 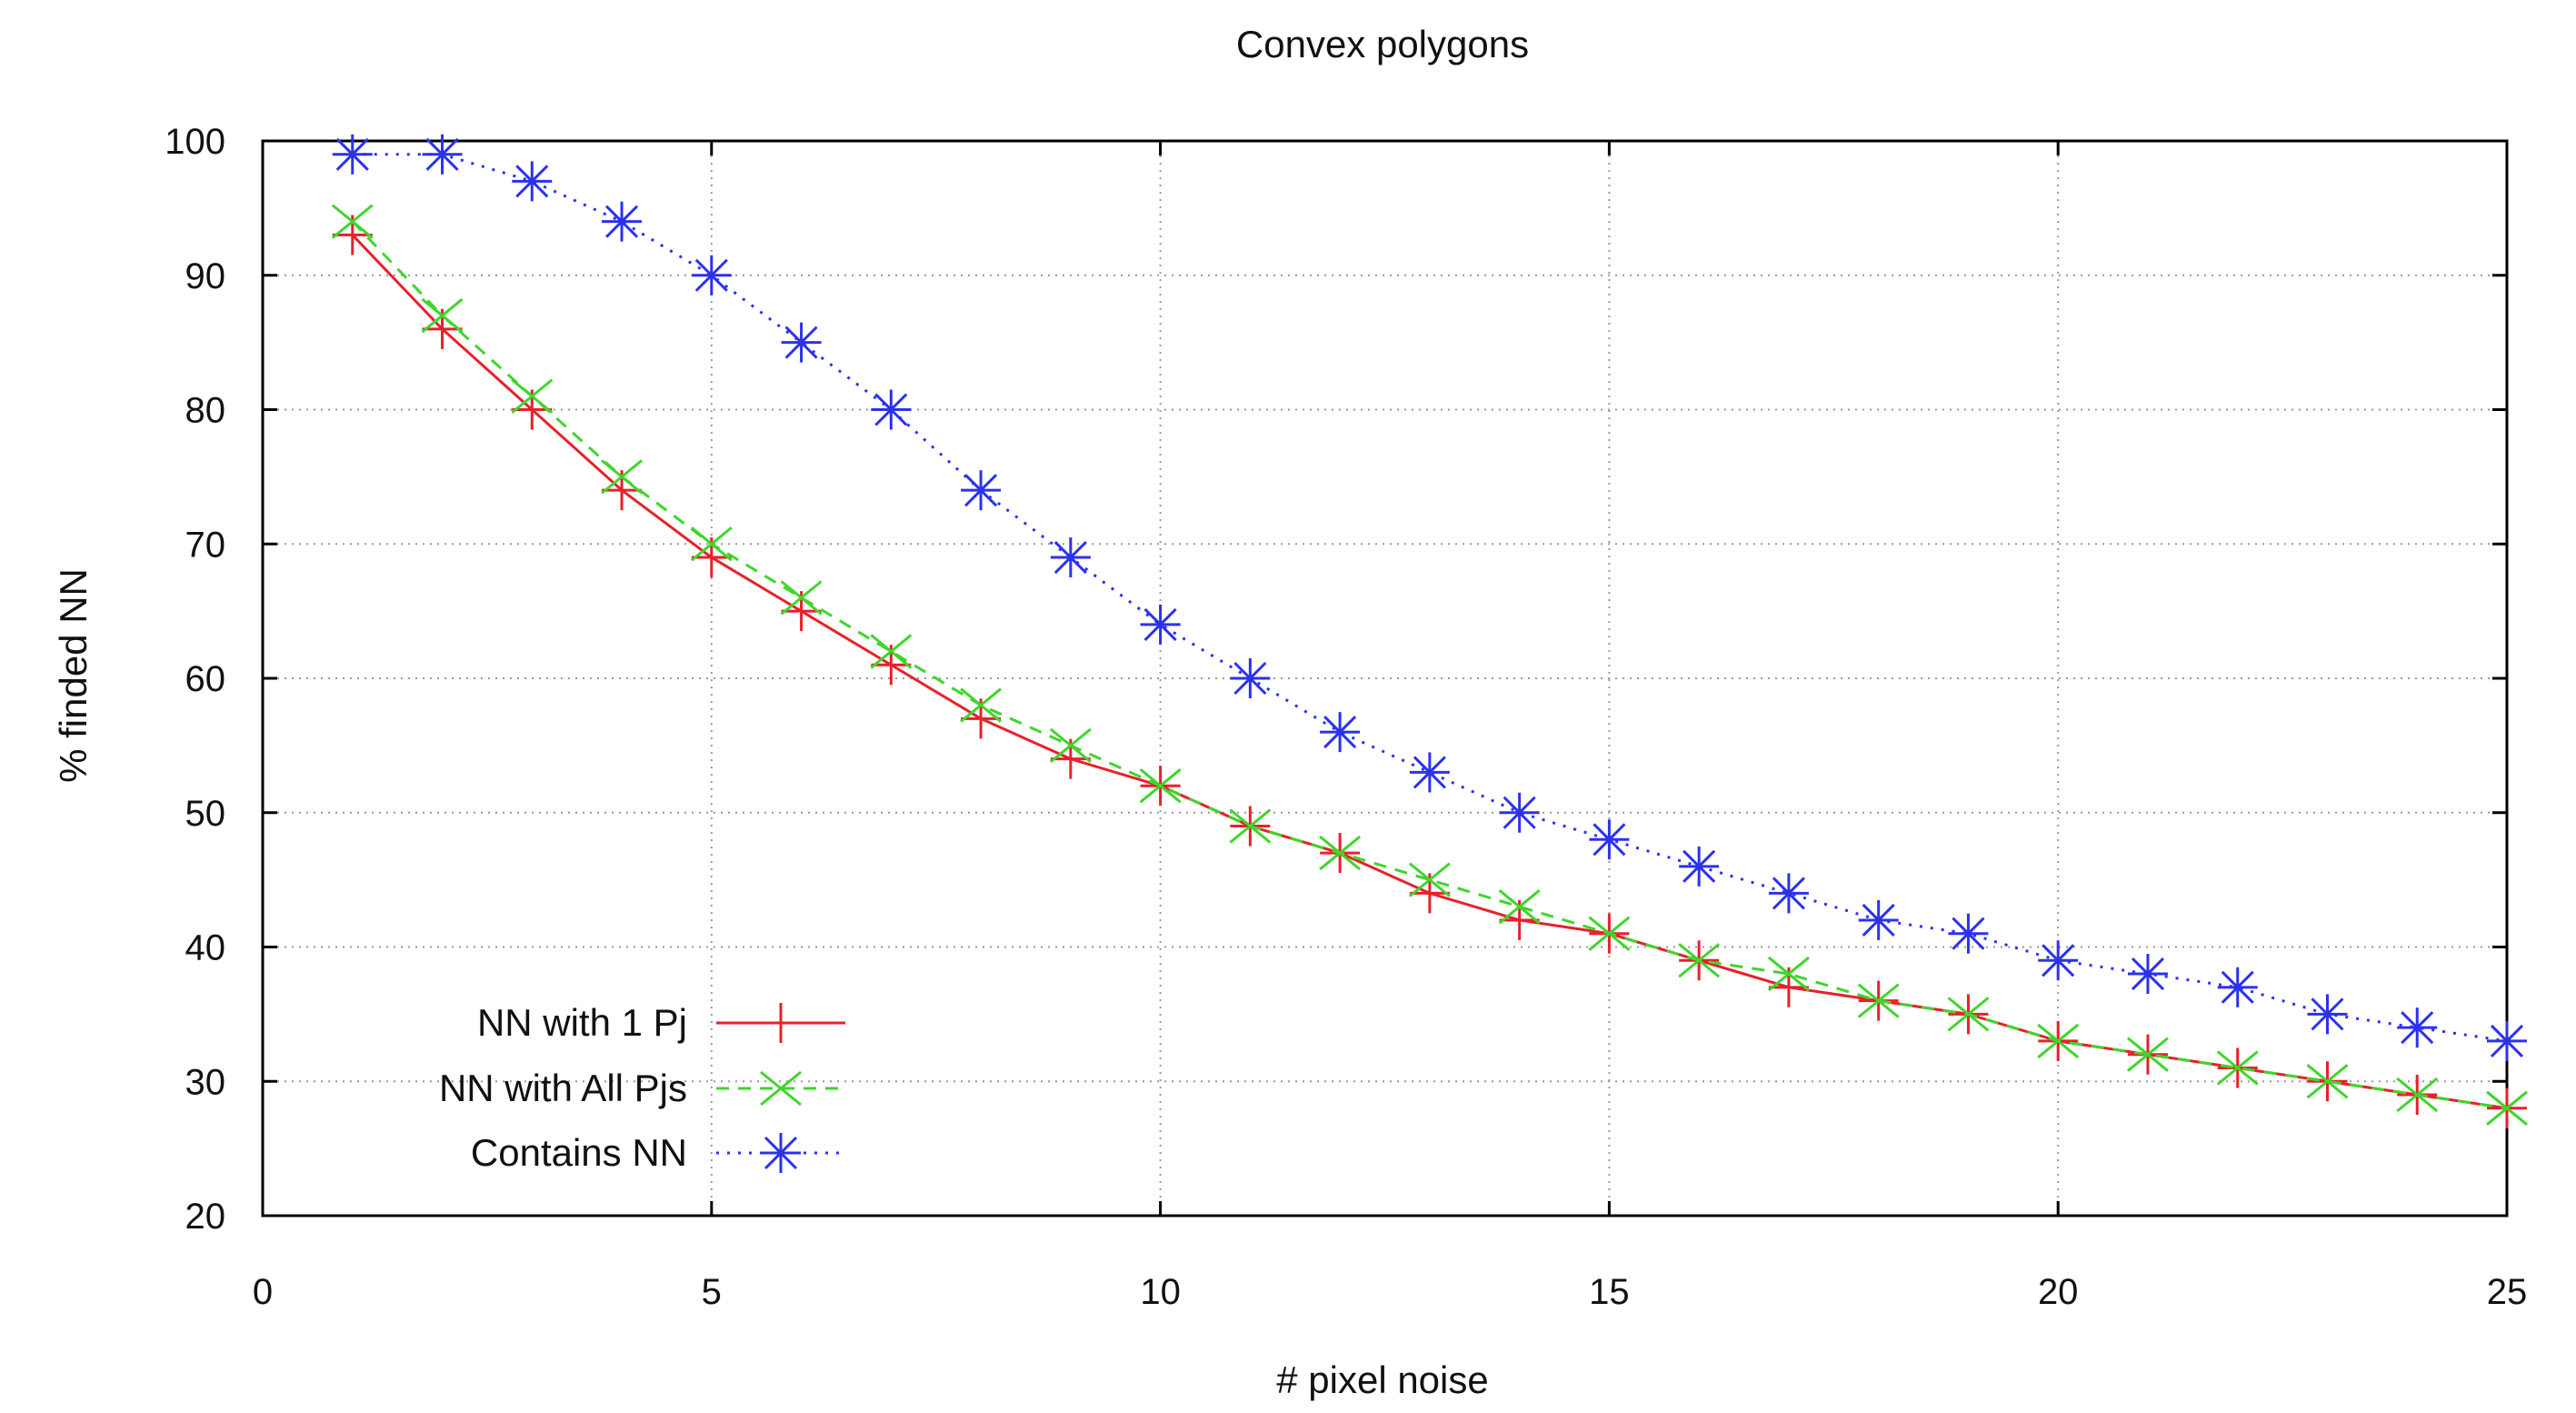 I want to click on chart-title: Convex polygons, so click(x=1382, y=44).